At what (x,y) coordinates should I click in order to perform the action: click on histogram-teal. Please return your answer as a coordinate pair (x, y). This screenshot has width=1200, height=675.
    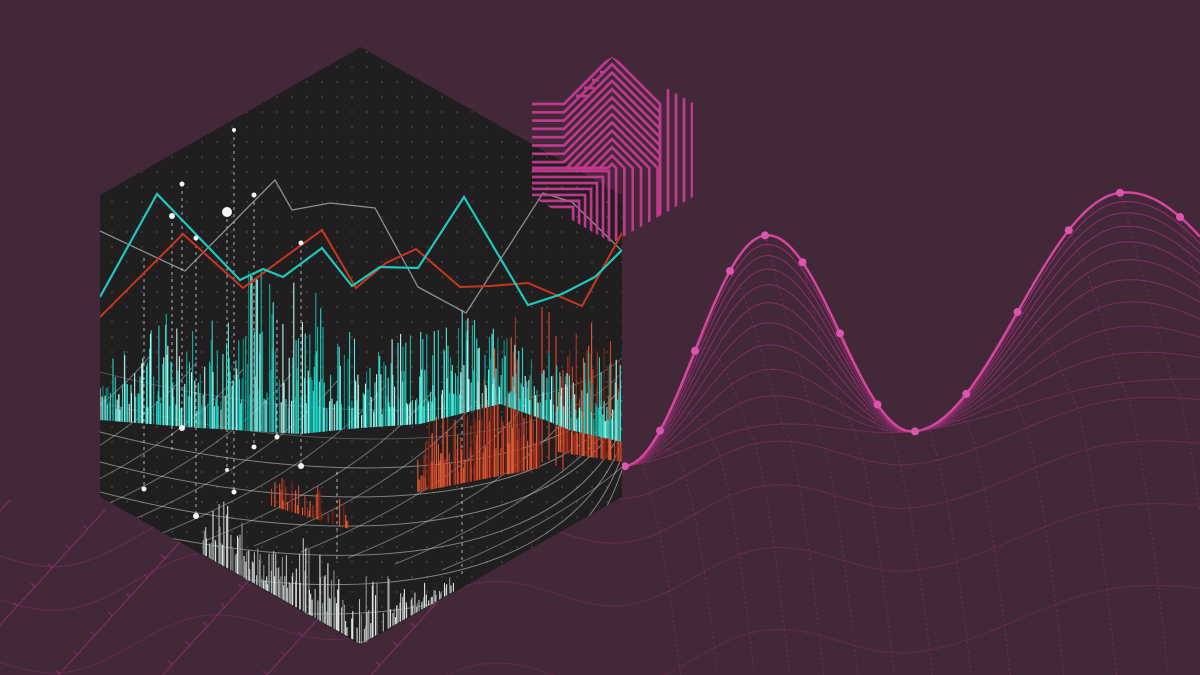
    Looking at the image, I should click on (361, 355).